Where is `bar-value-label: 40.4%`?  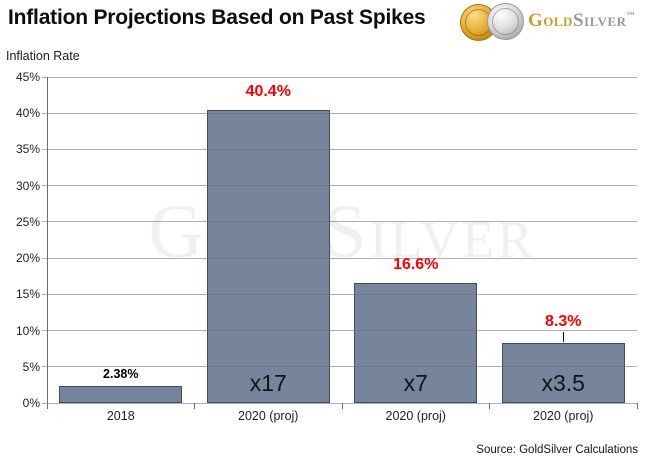
bar-value-label: 40.4% is located at coordinates (268, 92).